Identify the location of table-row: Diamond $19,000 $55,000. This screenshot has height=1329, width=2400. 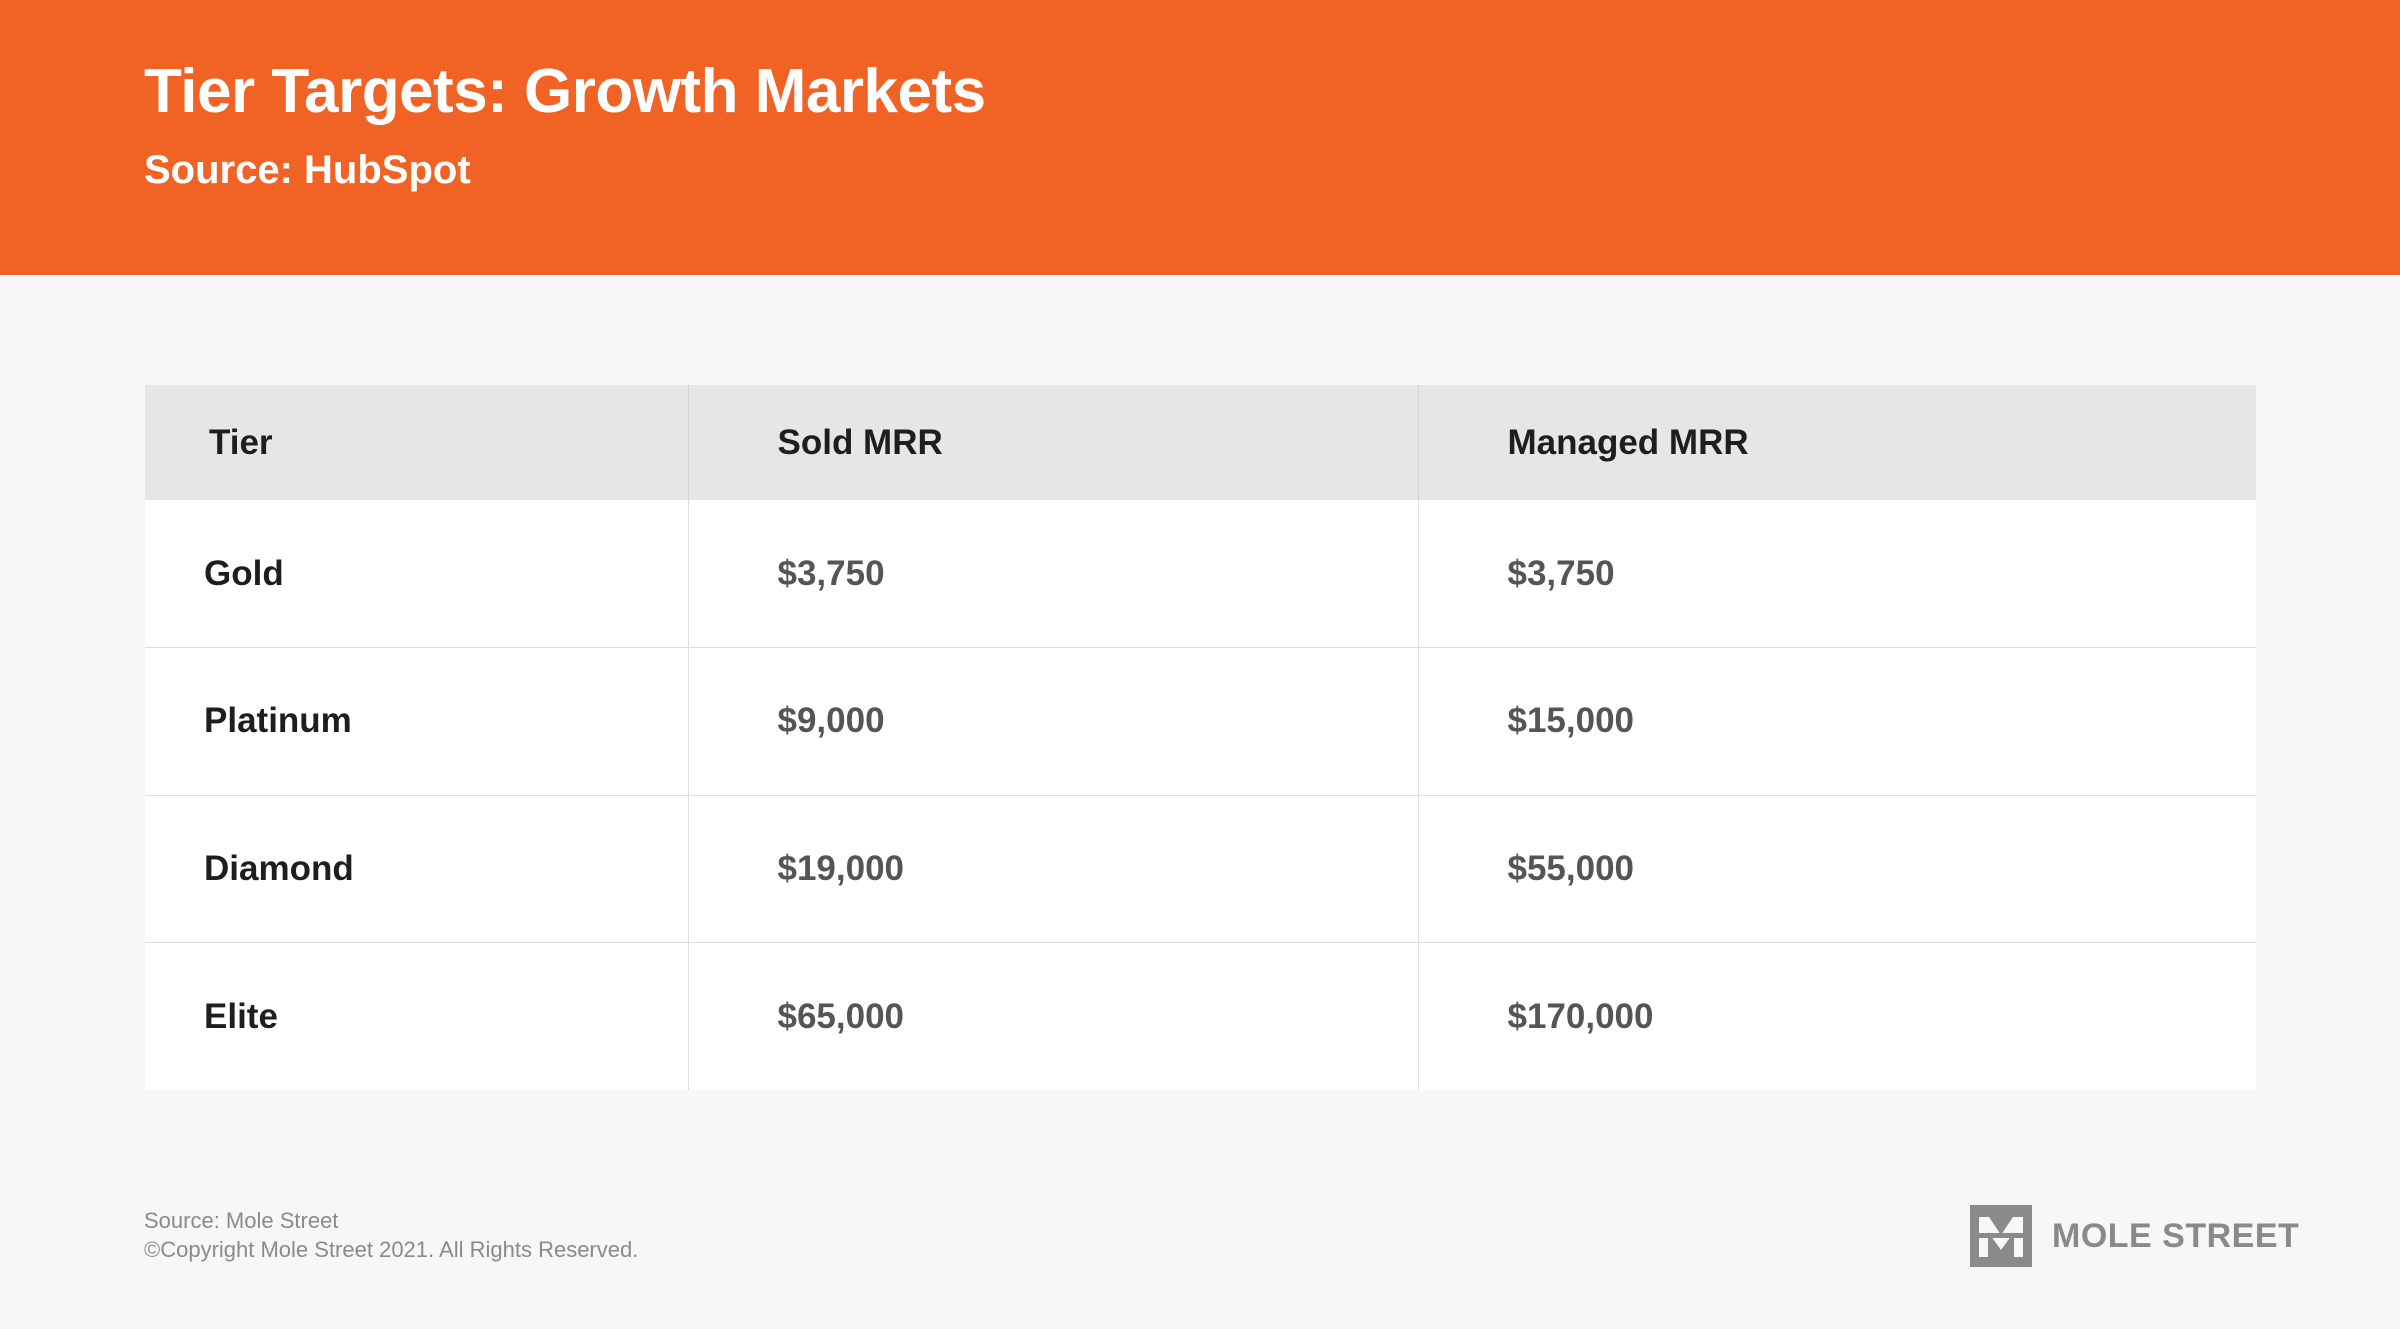
(1200, 869).